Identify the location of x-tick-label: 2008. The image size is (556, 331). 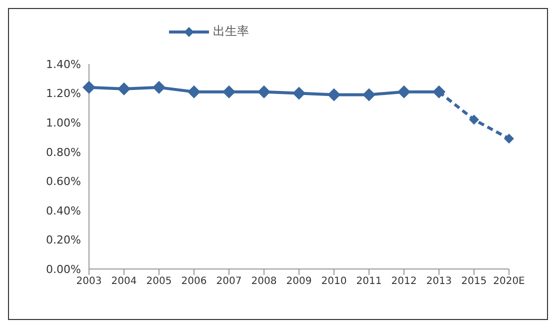
(264, 282).